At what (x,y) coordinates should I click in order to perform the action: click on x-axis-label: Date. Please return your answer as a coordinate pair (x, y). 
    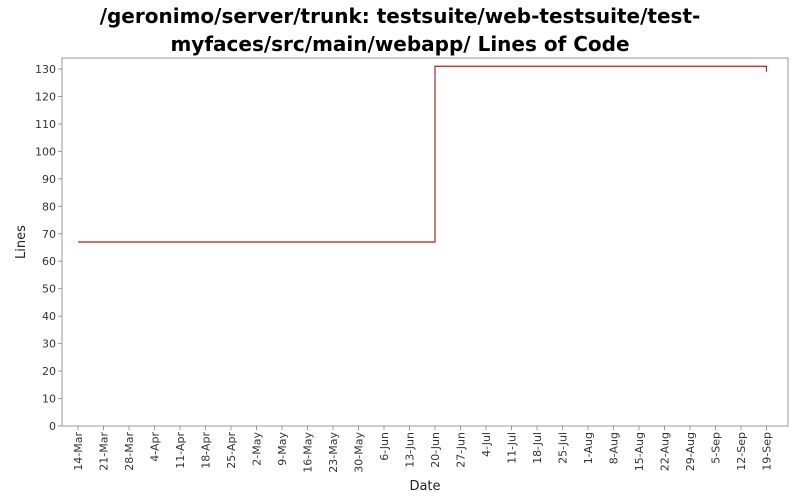
    Looking at the image, I should click on (424, 486).